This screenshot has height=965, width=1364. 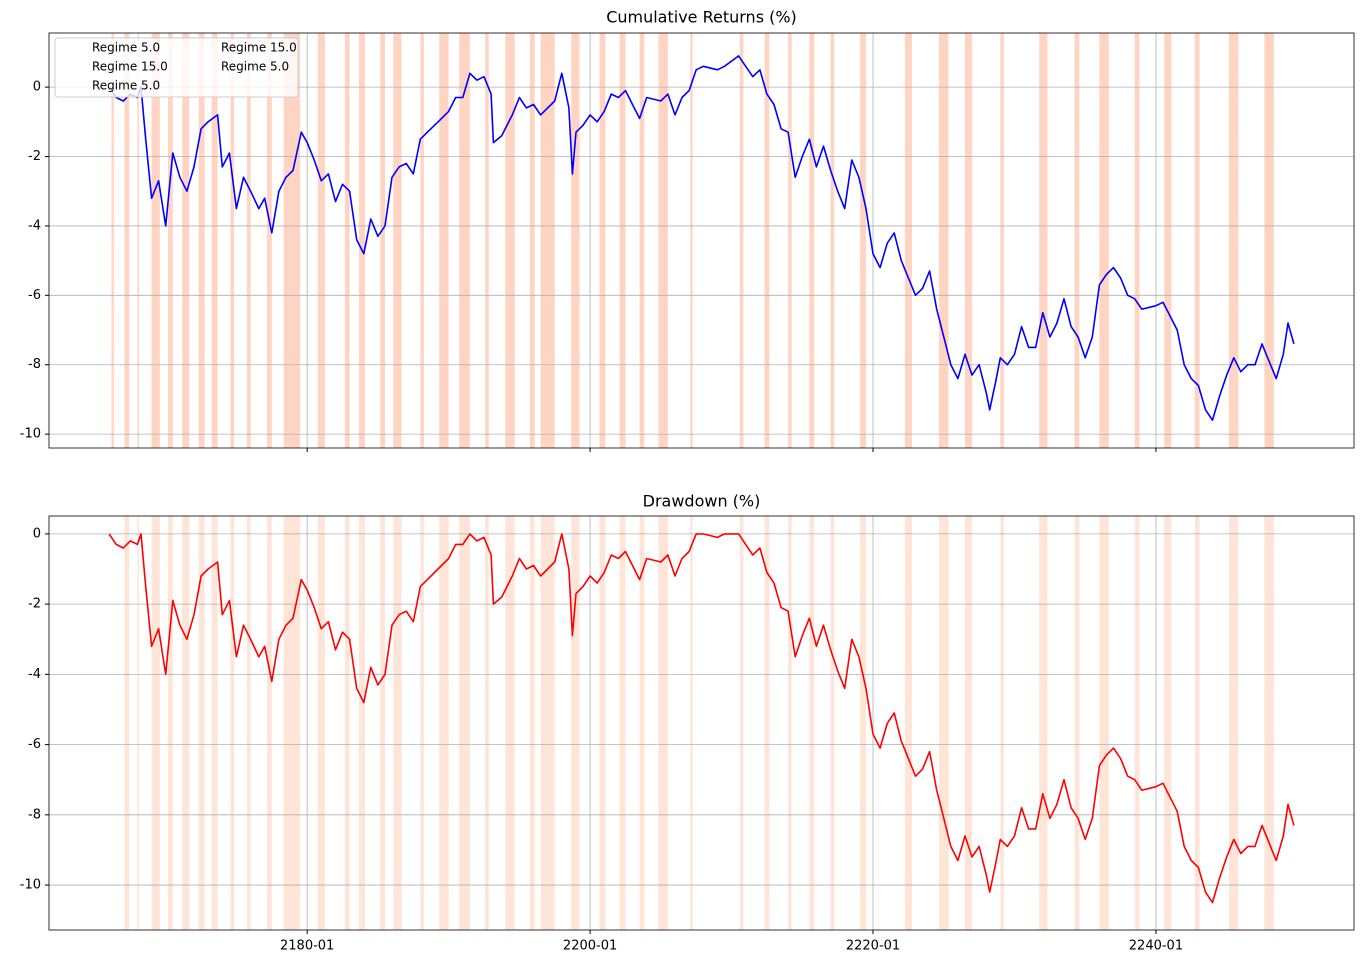 I want to click on chart-title: Drawdown (%), so click(x=702, y=501).